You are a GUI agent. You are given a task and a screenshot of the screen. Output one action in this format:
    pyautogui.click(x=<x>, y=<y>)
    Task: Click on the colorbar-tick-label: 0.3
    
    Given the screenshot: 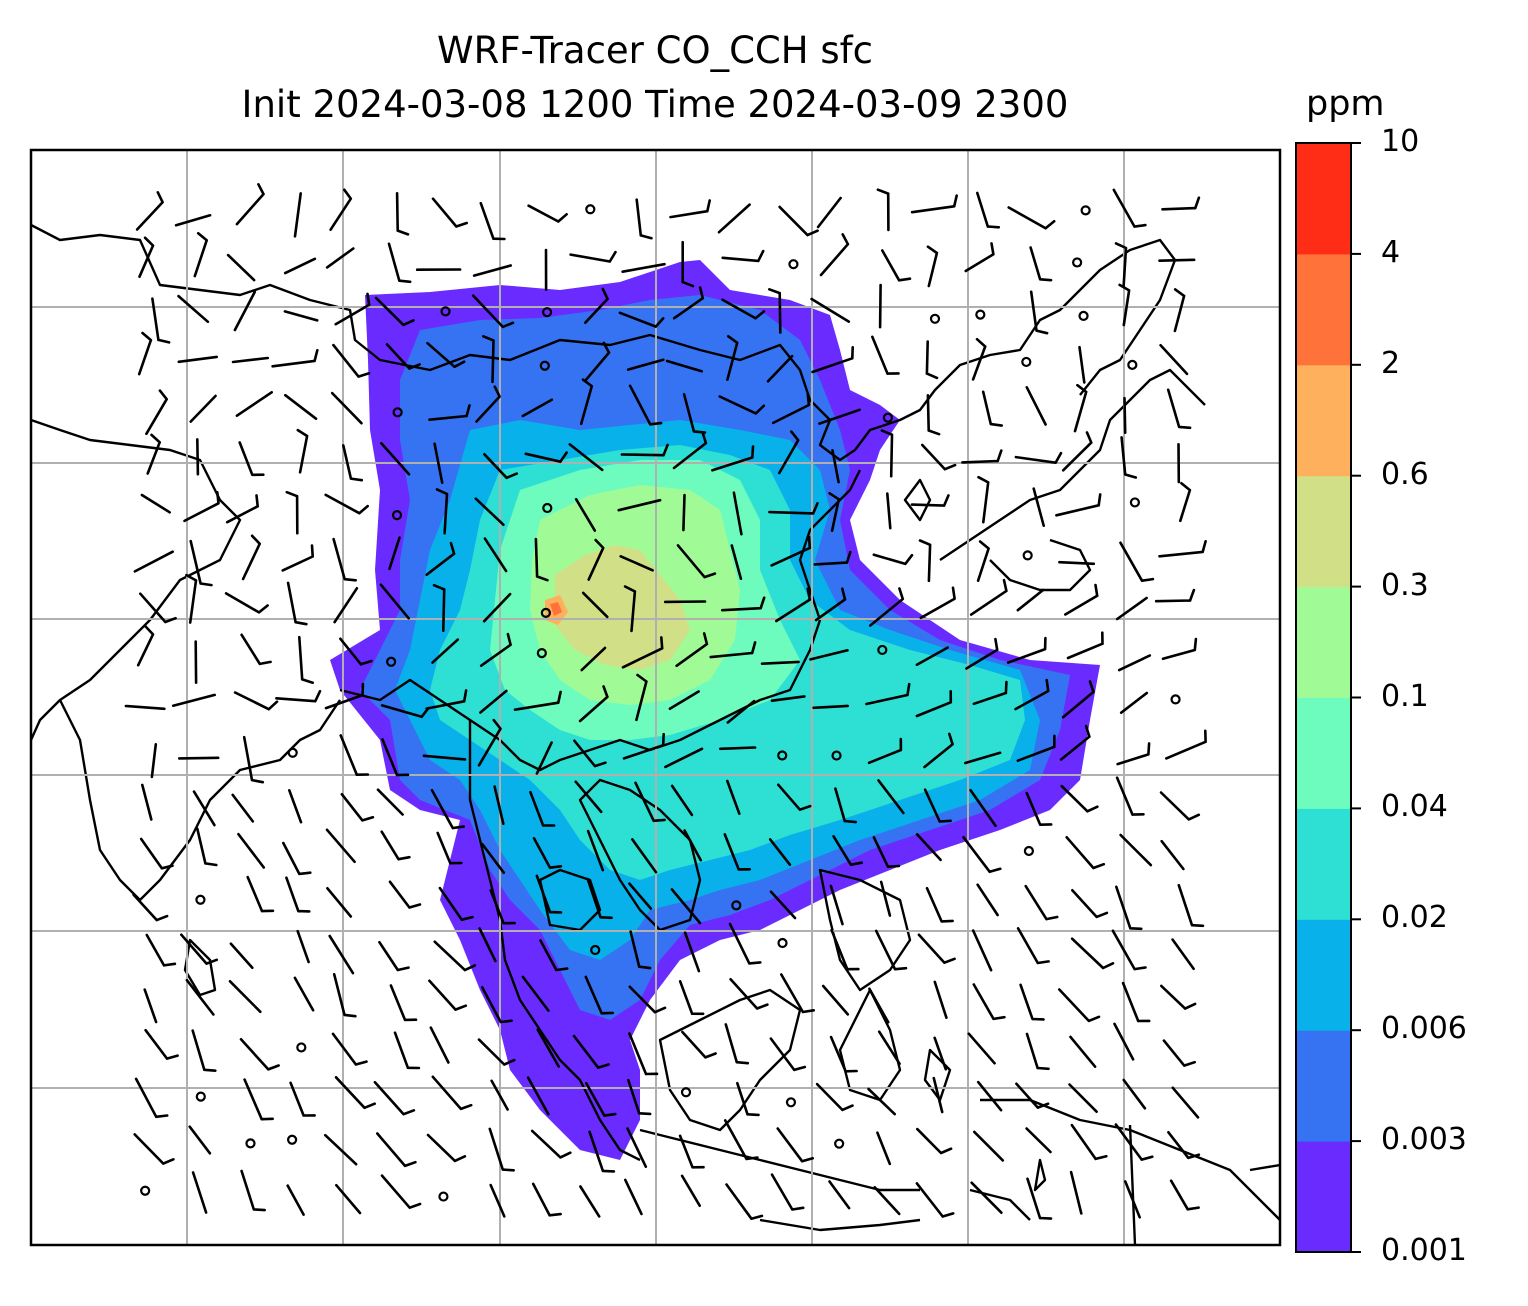 What is the action you would take?
    pyautogui.click(x=1405, y=585)
    